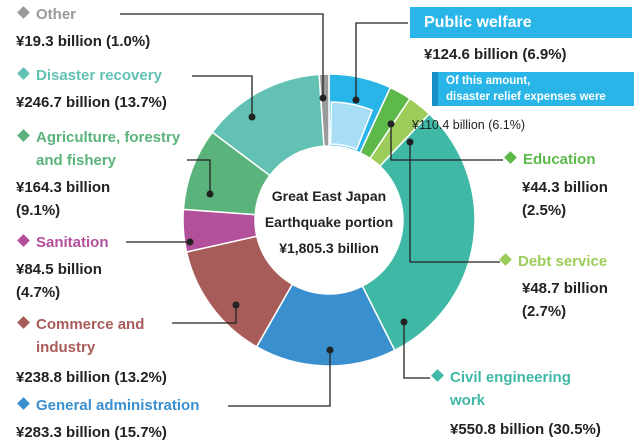 The image size is (640, 446). Describe the element at coordinates (418, 232) in the screenshot. I see `slice` at that location.